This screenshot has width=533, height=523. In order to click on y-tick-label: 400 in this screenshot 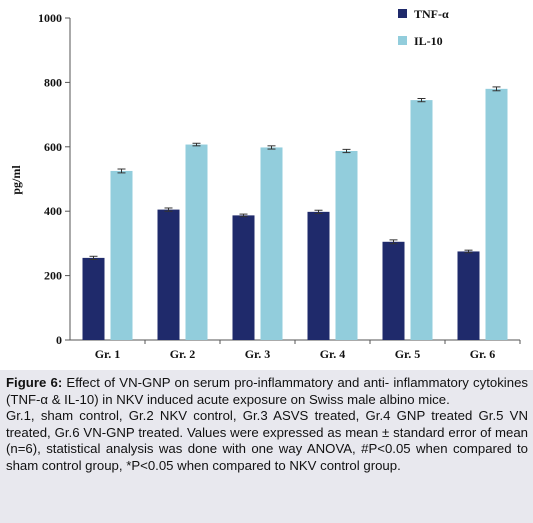, I will do `click(53, 211)`.